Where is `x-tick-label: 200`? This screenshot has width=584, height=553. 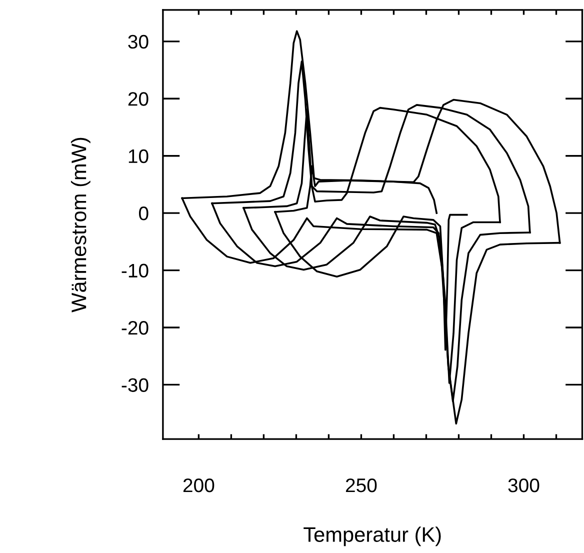
x-tick-label: 200 is located at coordinates (198, 485).